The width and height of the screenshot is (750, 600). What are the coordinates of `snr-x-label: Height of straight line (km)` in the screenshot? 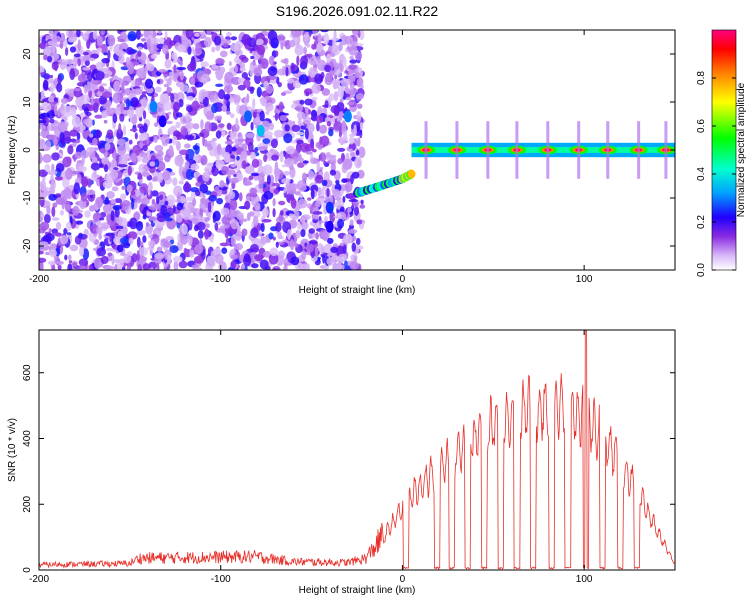 It's located at (357, 590).